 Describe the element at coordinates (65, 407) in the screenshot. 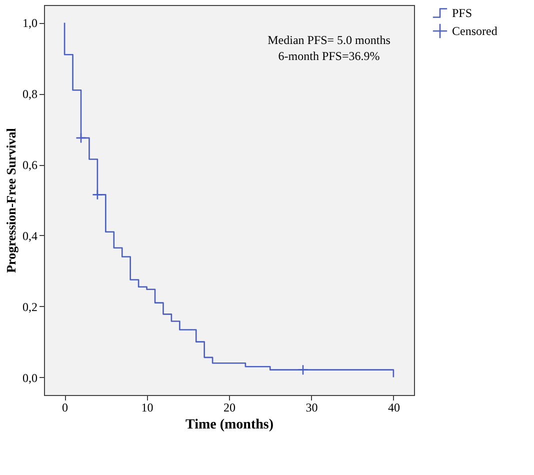

I see `x-tick-label: 0` at that location.